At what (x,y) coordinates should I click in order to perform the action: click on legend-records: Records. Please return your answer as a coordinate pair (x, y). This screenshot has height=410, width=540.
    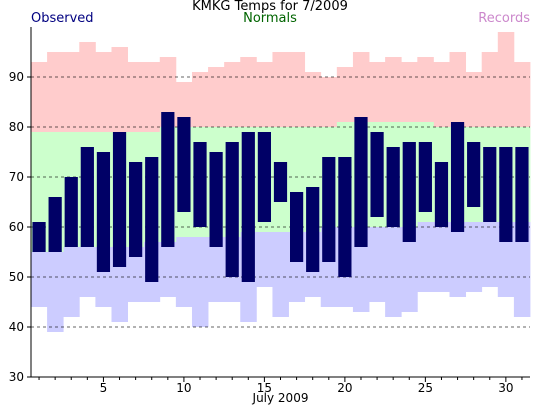
    Looking at the image, I should click on (504, 18).